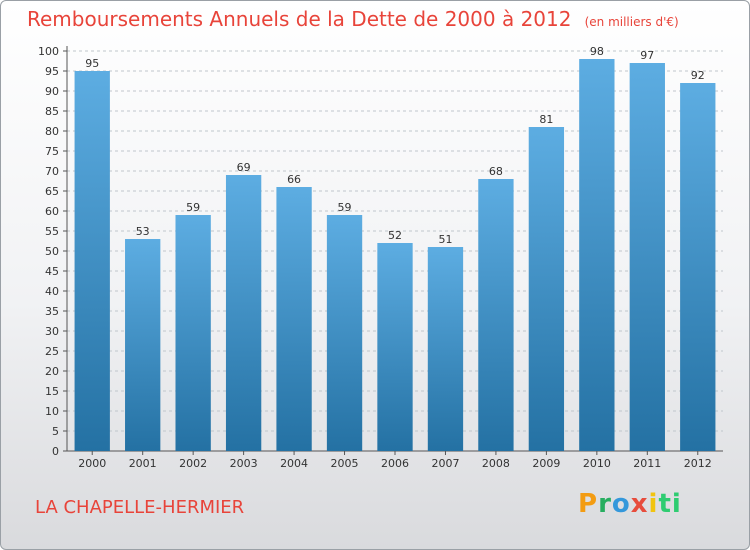  Describe the element at coordinates (193, 207) in the screenshot. I see `data-label-2002: 59` at that location.